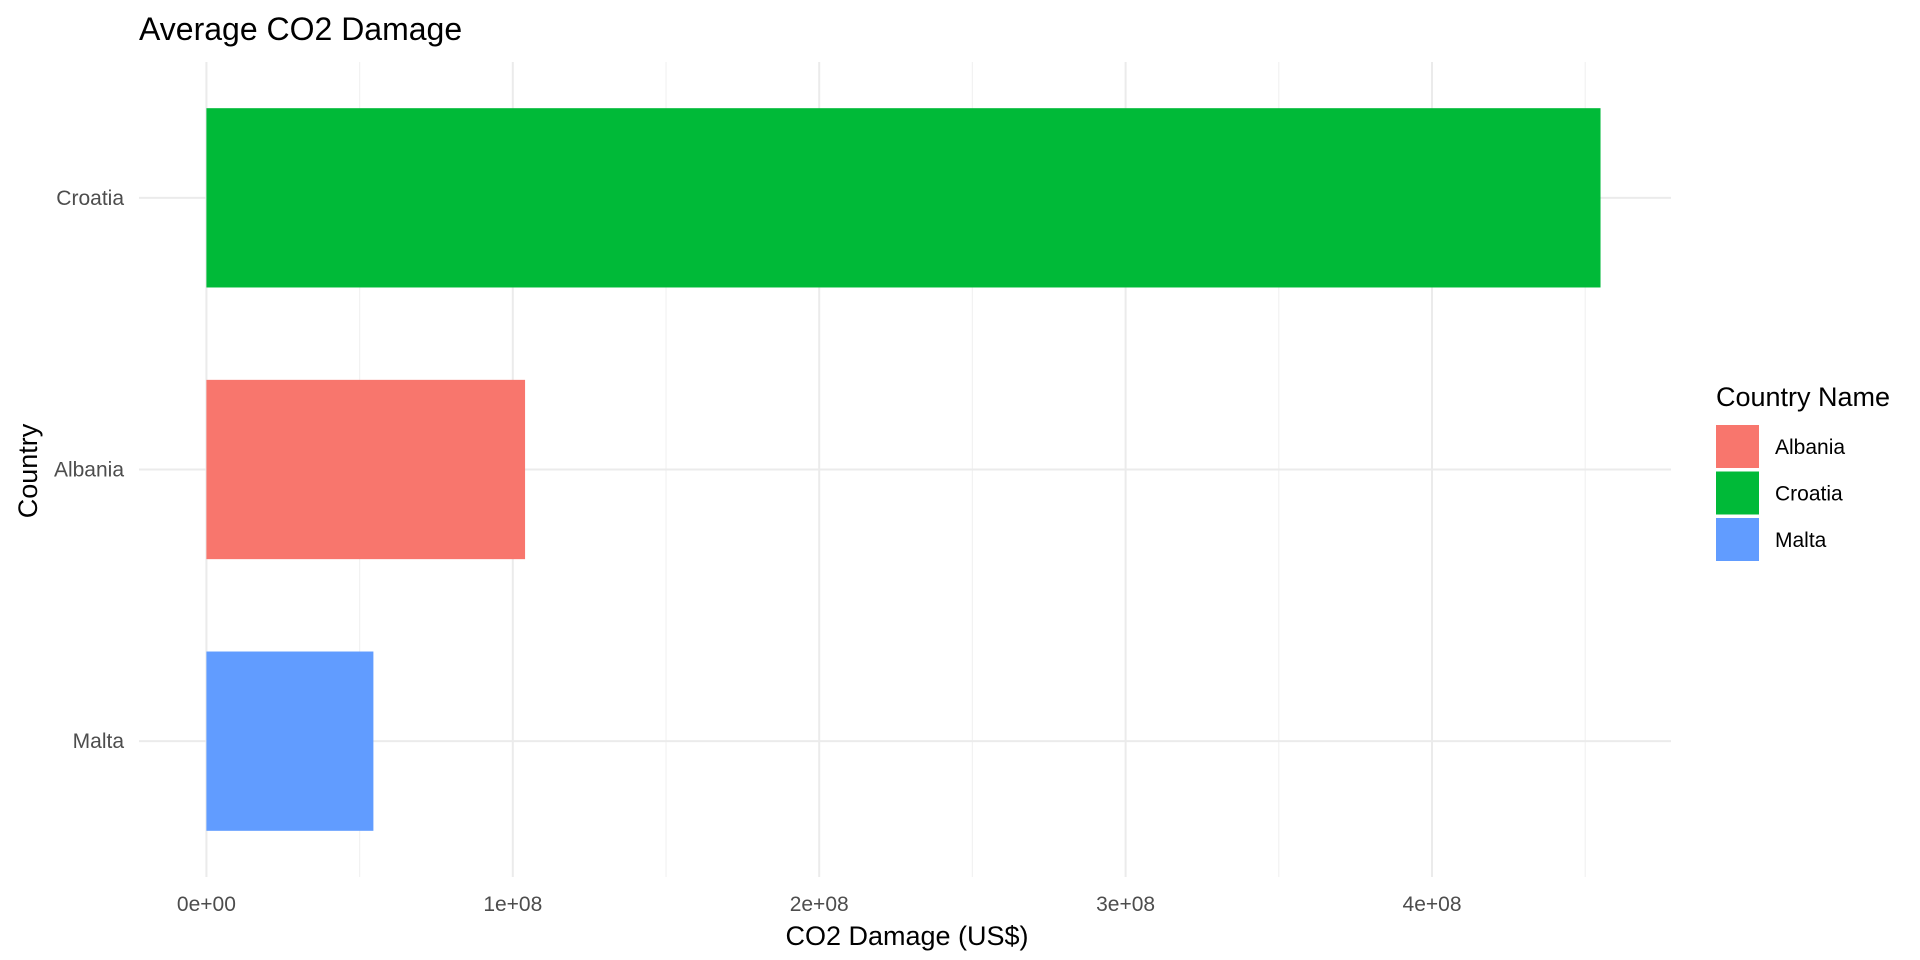  I want to click on x-tick-label: 4e+08, so click(1432, 904).